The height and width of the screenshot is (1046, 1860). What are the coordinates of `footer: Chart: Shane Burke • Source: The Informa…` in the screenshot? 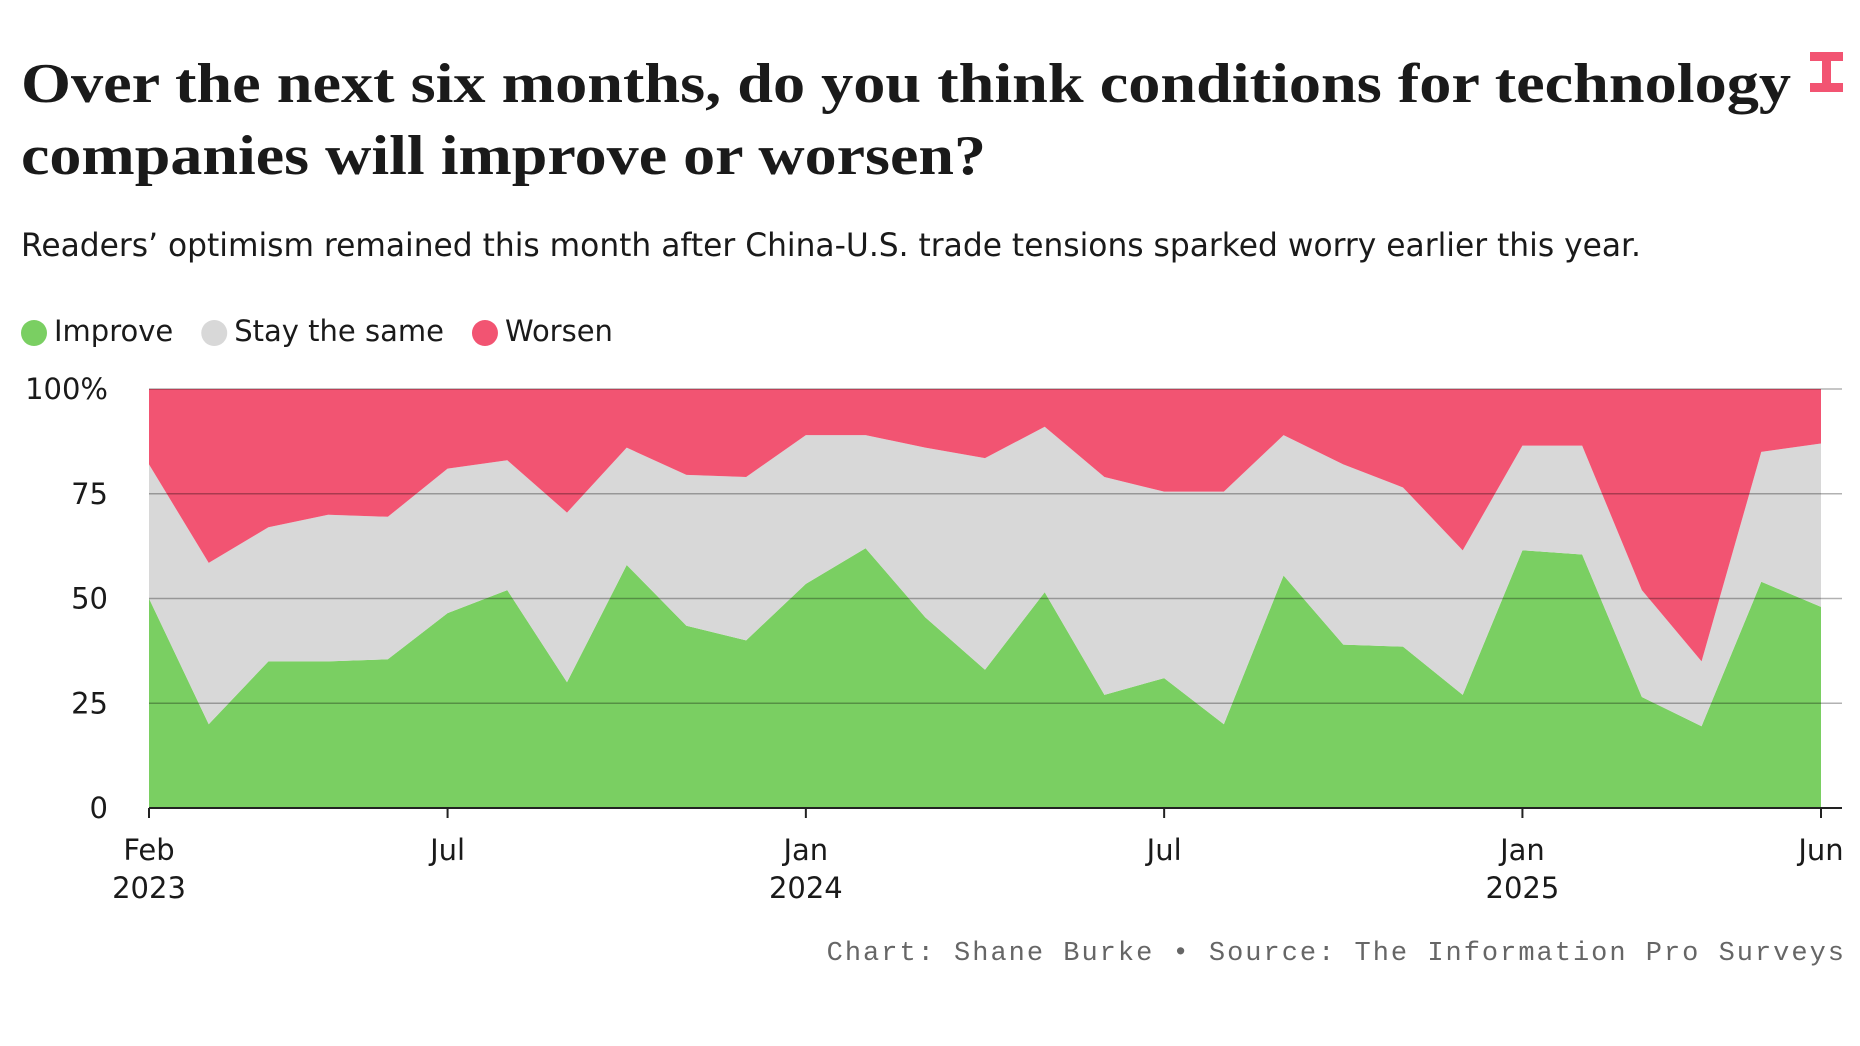 It's located at (1336, 954).